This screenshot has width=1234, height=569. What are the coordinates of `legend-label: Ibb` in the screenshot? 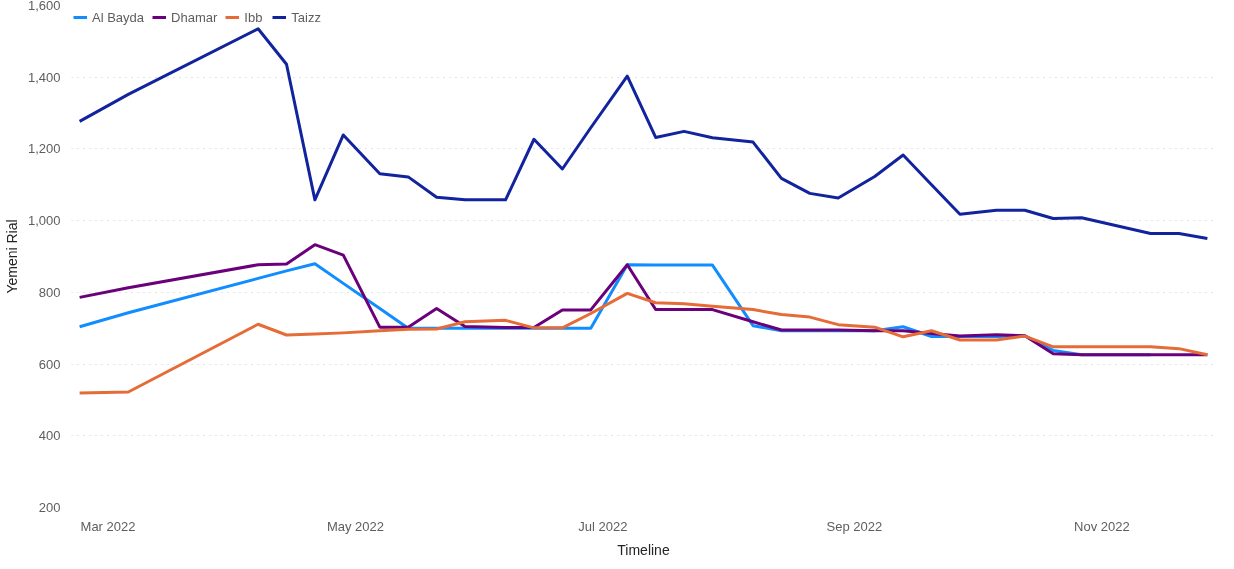 It's located at (254, 17).